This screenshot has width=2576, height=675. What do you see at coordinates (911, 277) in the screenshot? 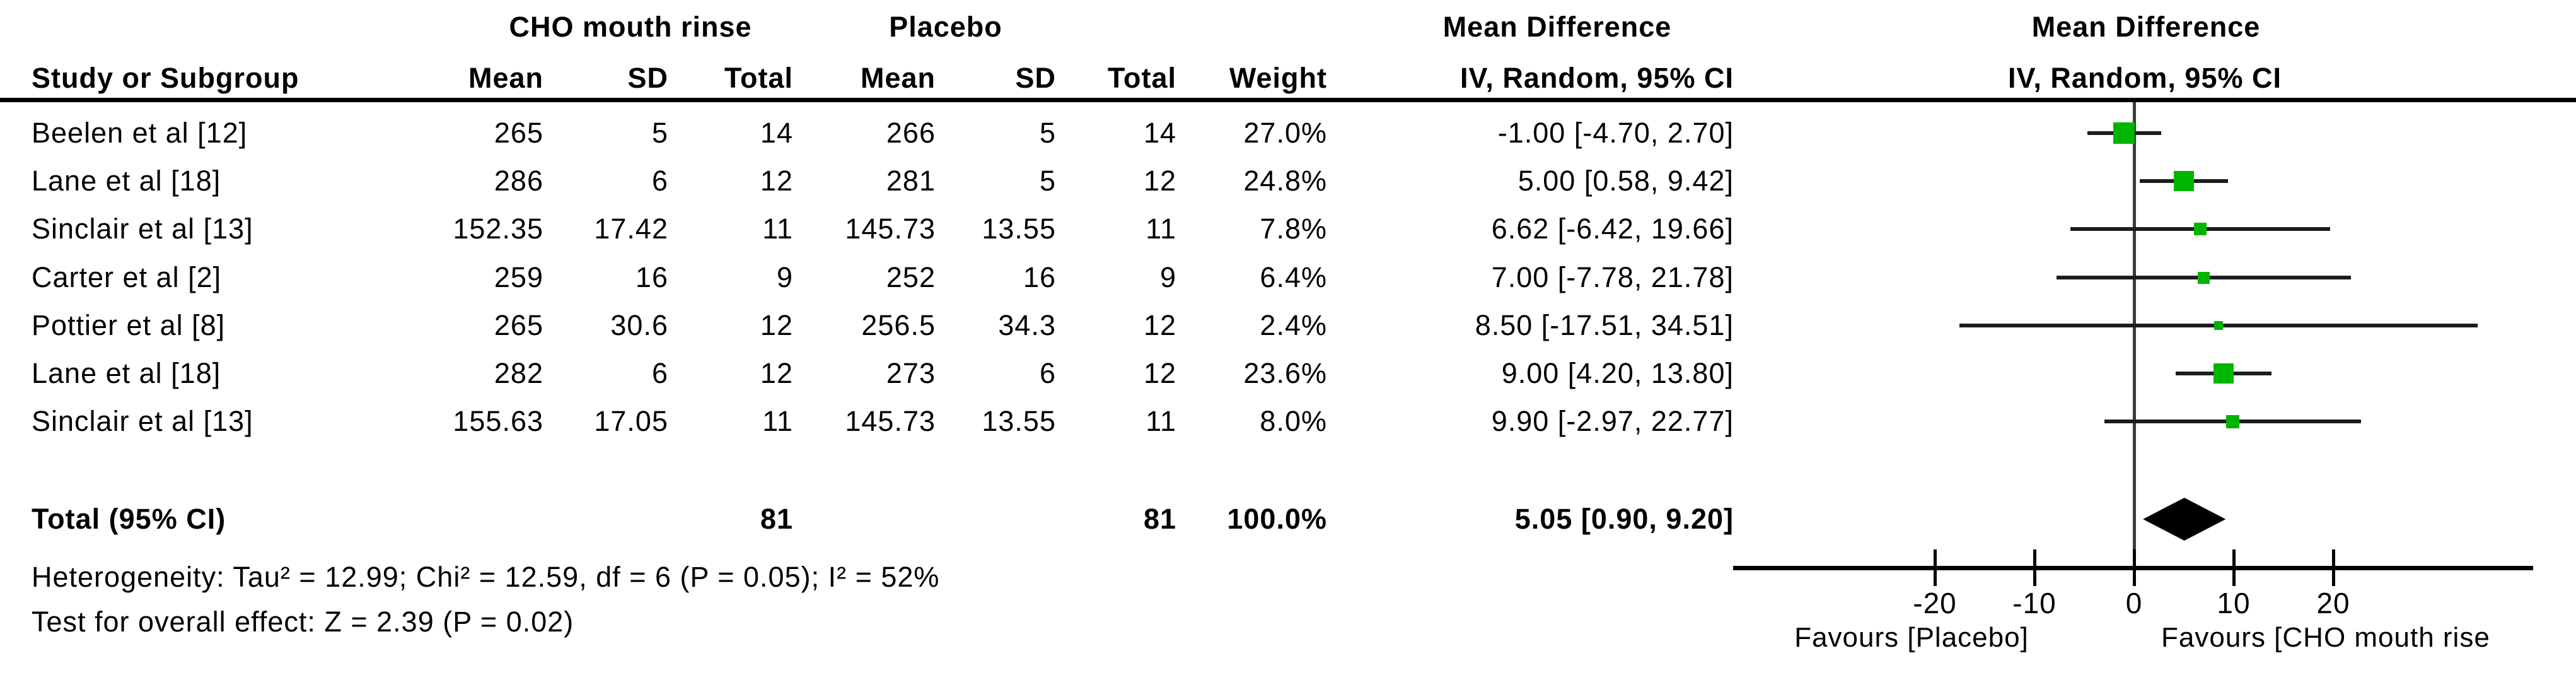
I see `placebo-mean: 252` at bounding box center [911, 277].